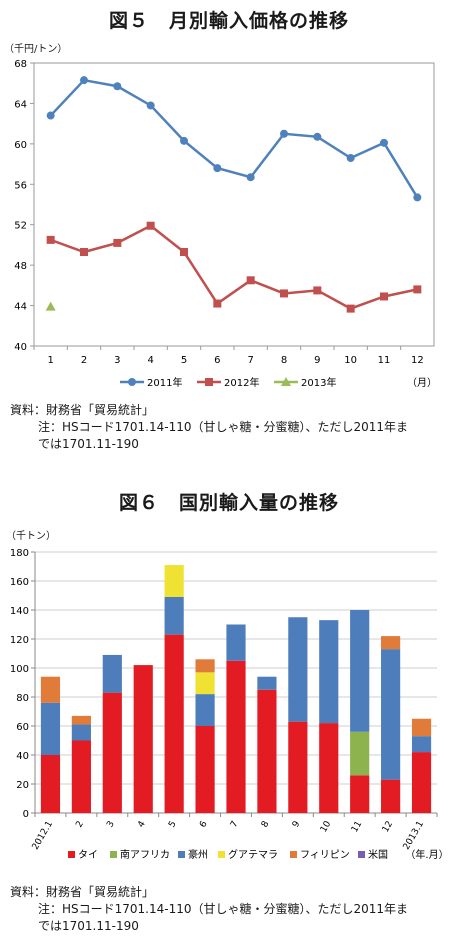  What do you see at coordinates (22, 756) in the screenshot?
I see `y-tick-label: 40` at bounding box center [22, 756].